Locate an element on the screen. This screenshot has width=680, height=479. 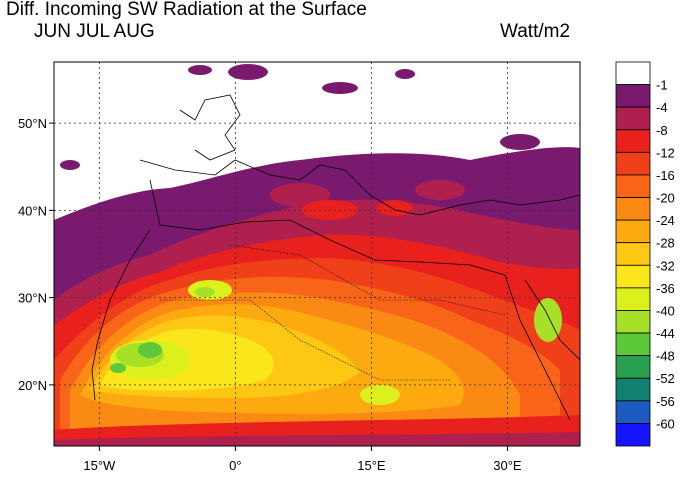
colorbar-label: -52 is located at coordinates (665, 378).